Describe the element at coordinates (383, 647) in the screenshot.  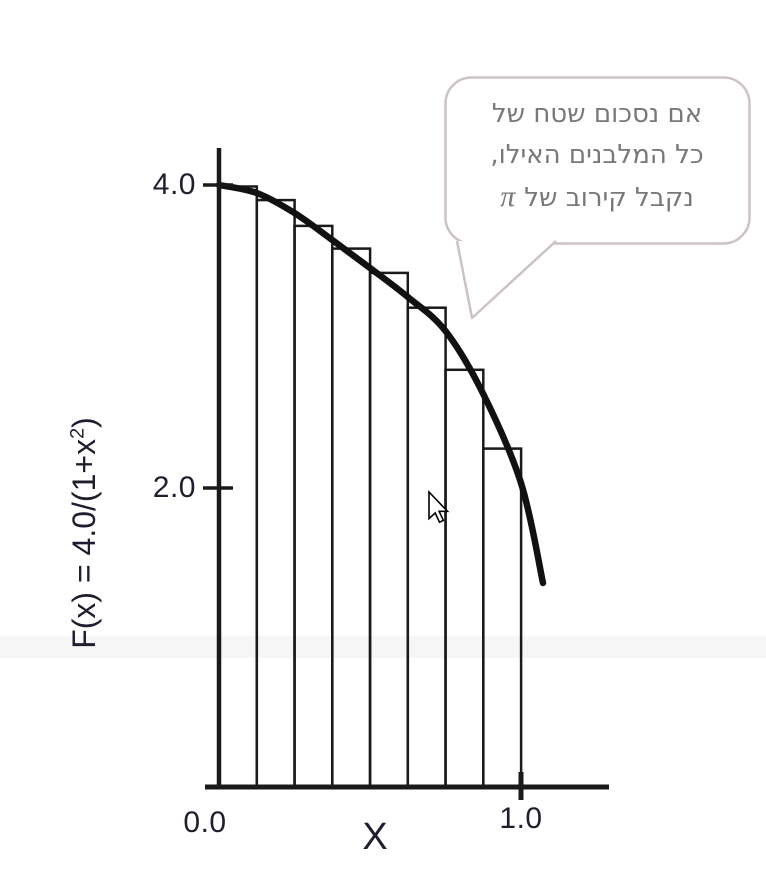
I see `video-artifact-band` at that location.